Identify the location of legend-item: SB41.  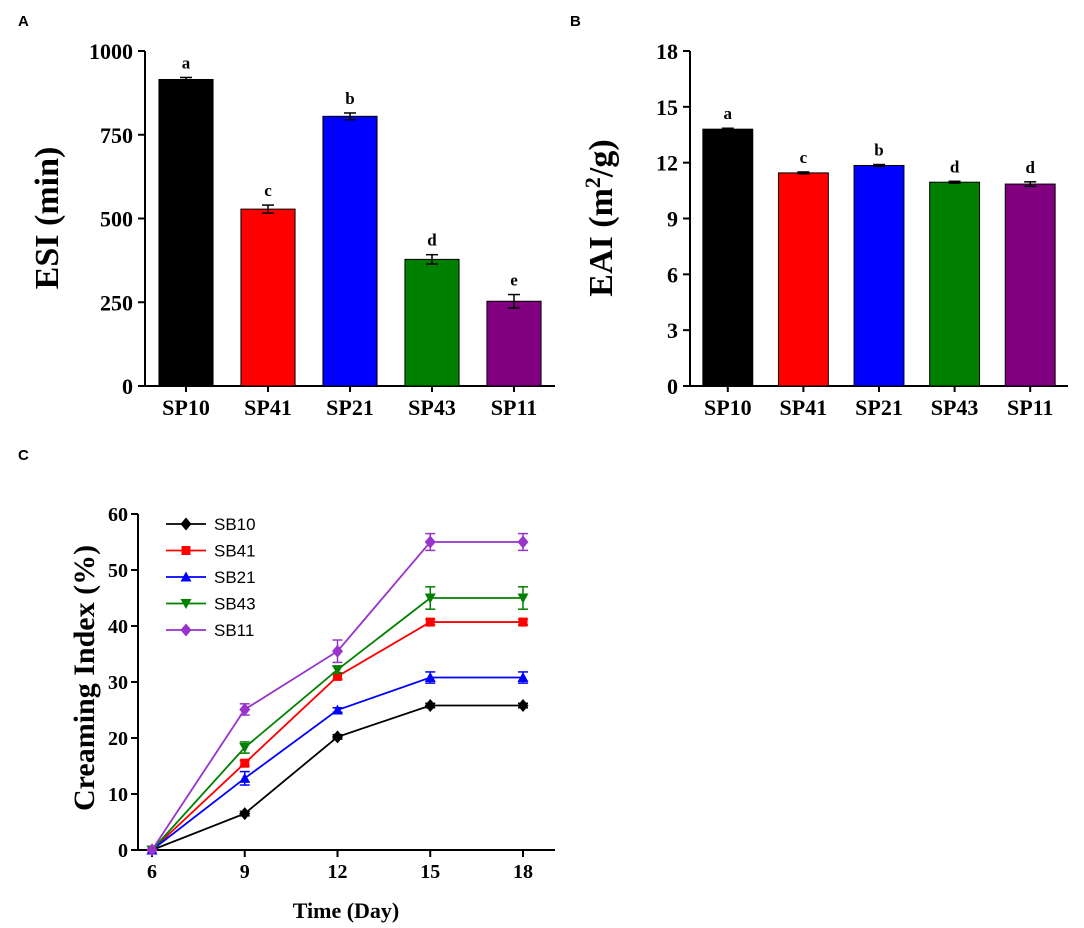
(211, 551).